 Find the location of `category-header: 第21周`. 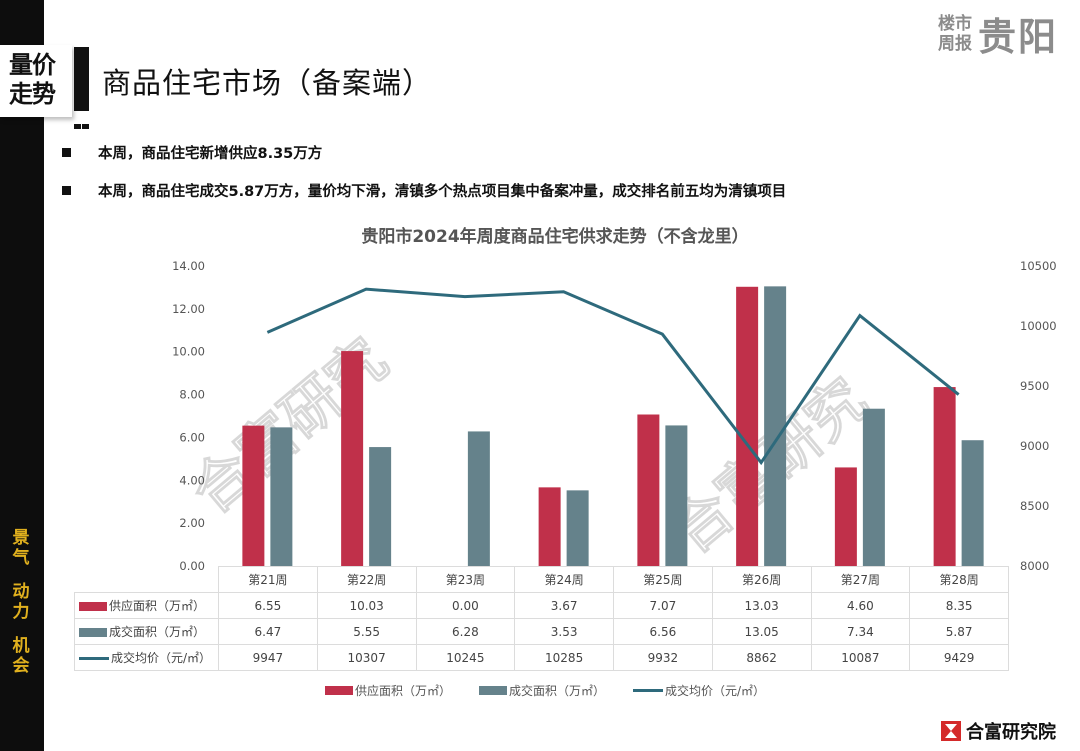

category-header: 第21周 is located at coordinates (268, 579).